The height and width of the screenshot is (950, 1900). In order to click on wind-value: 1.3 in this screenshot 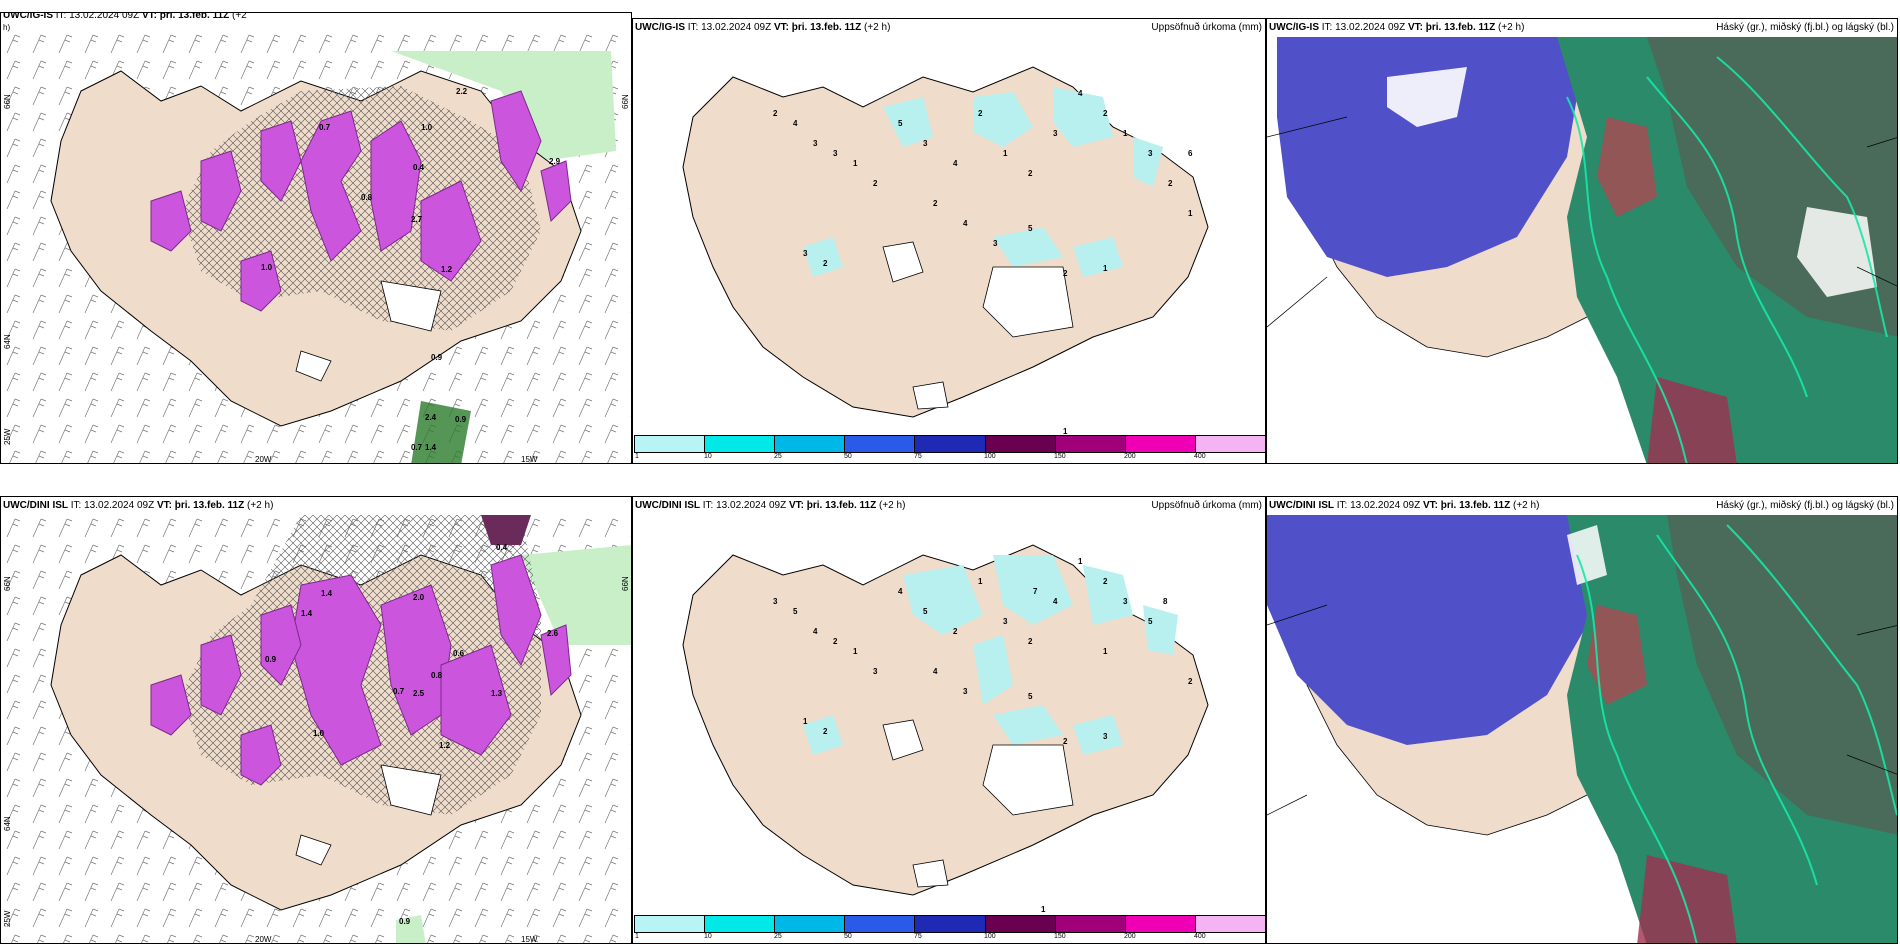, I will do `click(497, 693)`.